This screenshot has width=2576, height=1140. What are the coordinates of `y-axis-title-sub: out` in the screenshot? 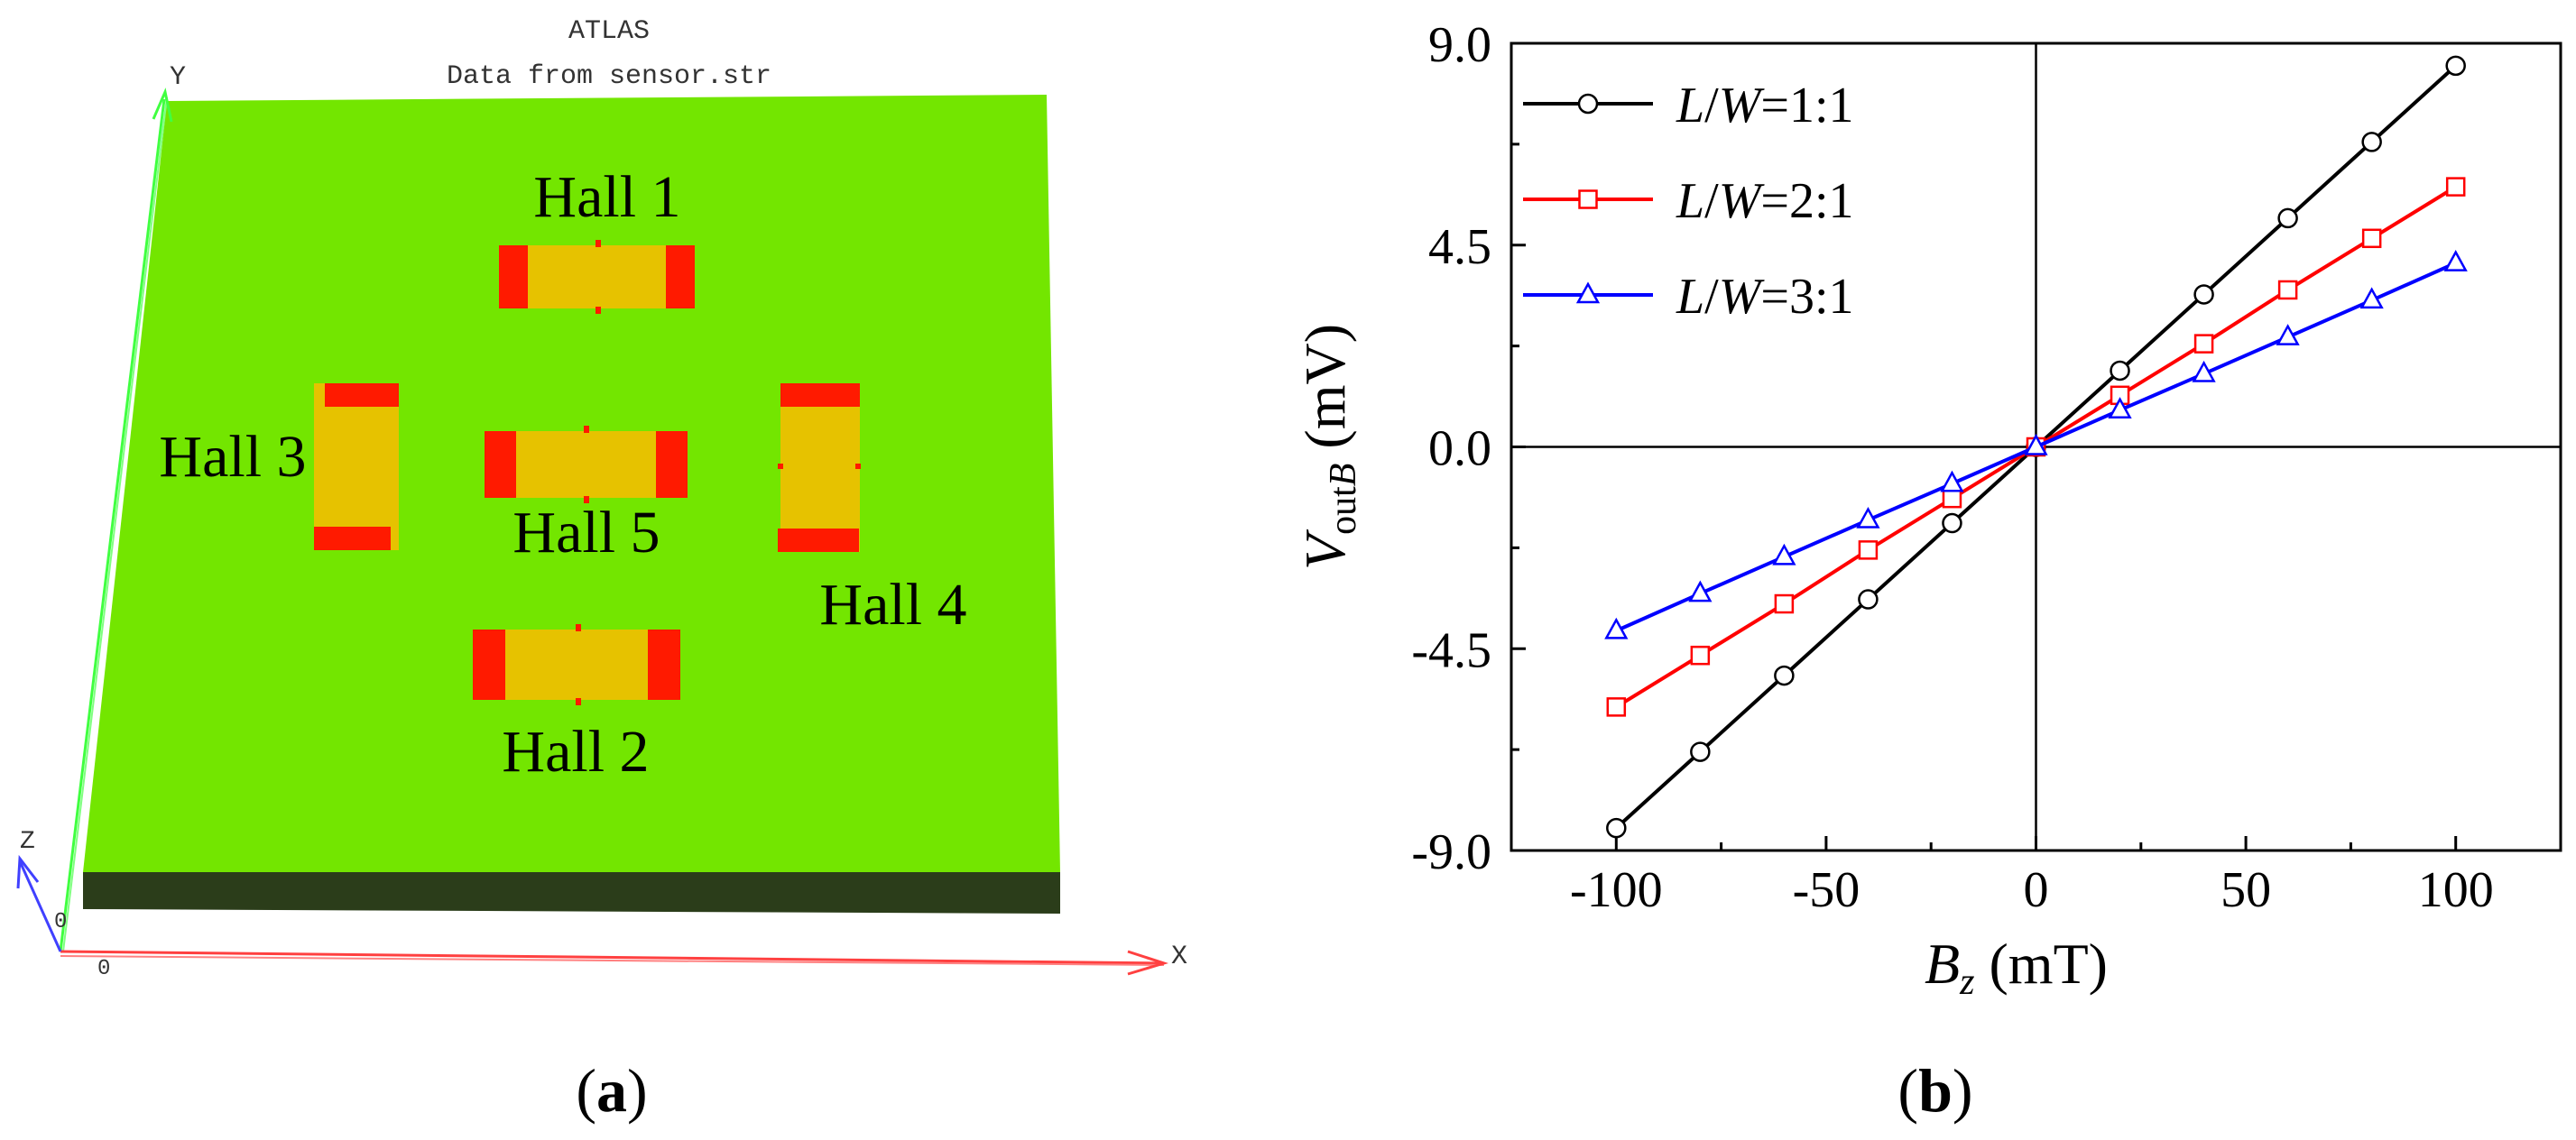 It's located at (1343, 510).